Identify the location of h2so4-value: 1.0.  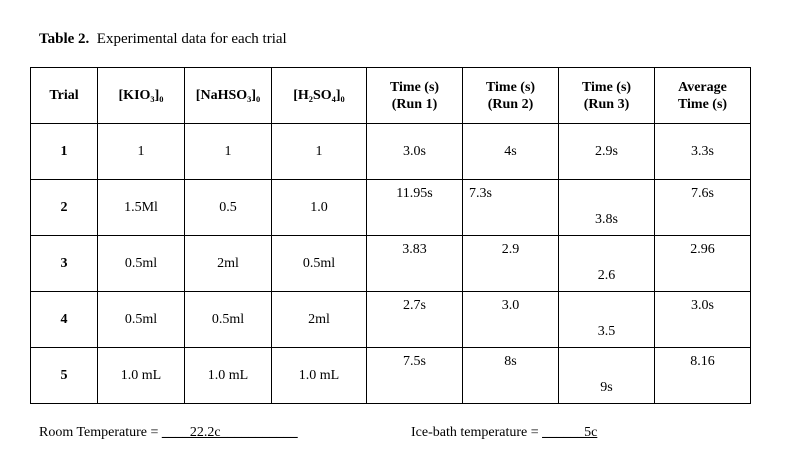
(319, 207).